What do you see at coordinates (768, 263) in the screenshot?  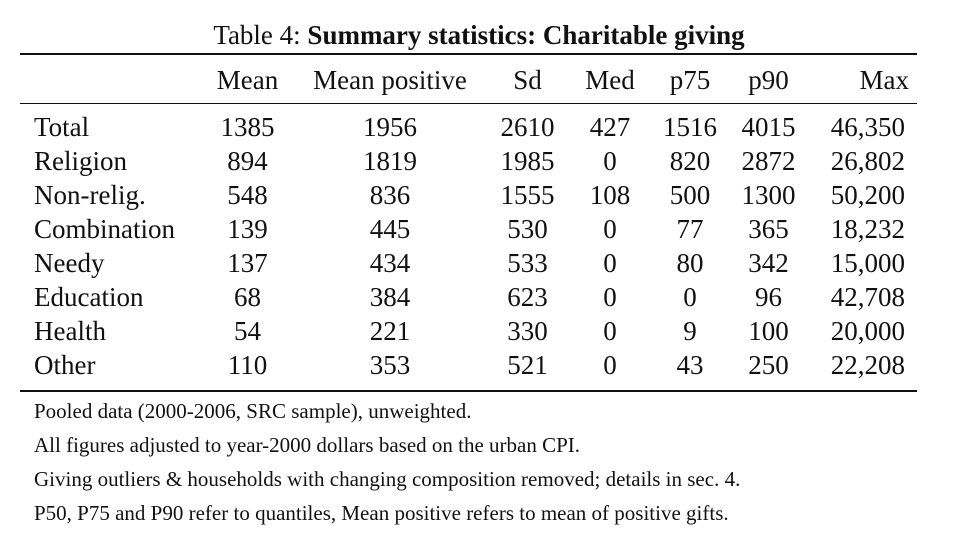 I see `cell-p90: 342` at bounding box center [768, 263].